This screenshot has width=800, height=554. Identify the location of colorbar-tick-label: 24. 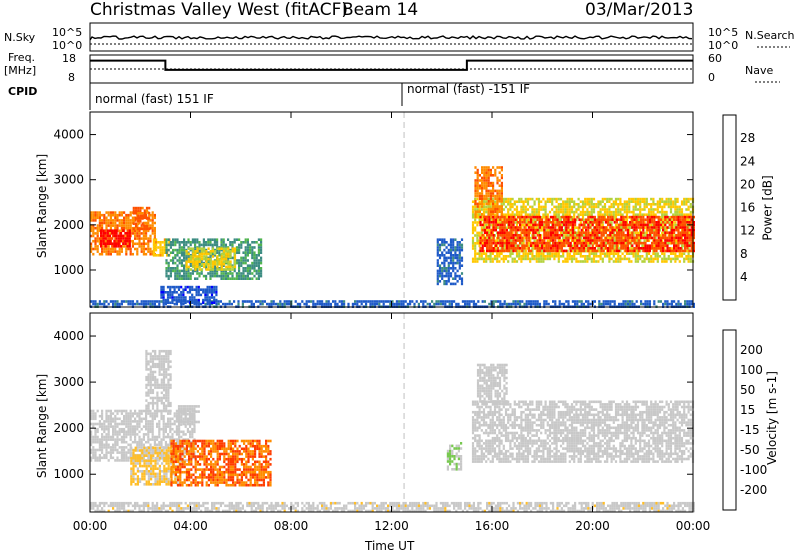
(747, 161).